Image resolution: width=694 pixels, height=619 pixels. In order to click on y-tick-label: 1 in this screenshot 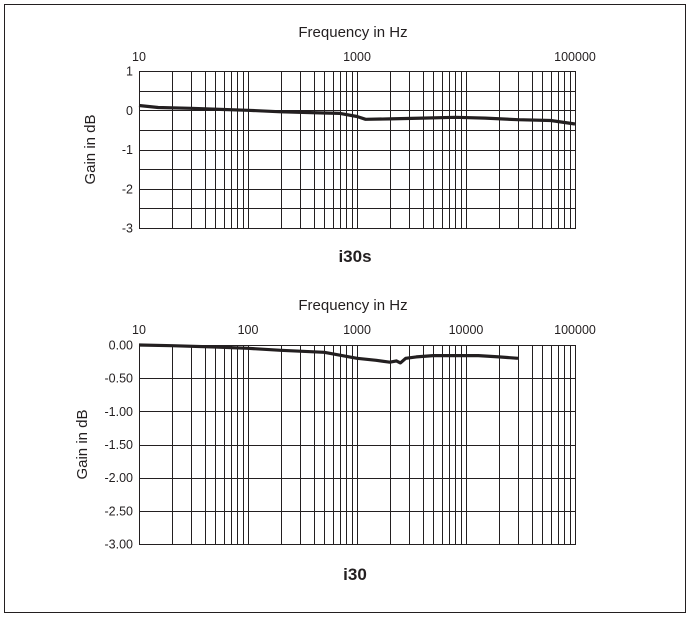, I will do `click(129, 72)`.